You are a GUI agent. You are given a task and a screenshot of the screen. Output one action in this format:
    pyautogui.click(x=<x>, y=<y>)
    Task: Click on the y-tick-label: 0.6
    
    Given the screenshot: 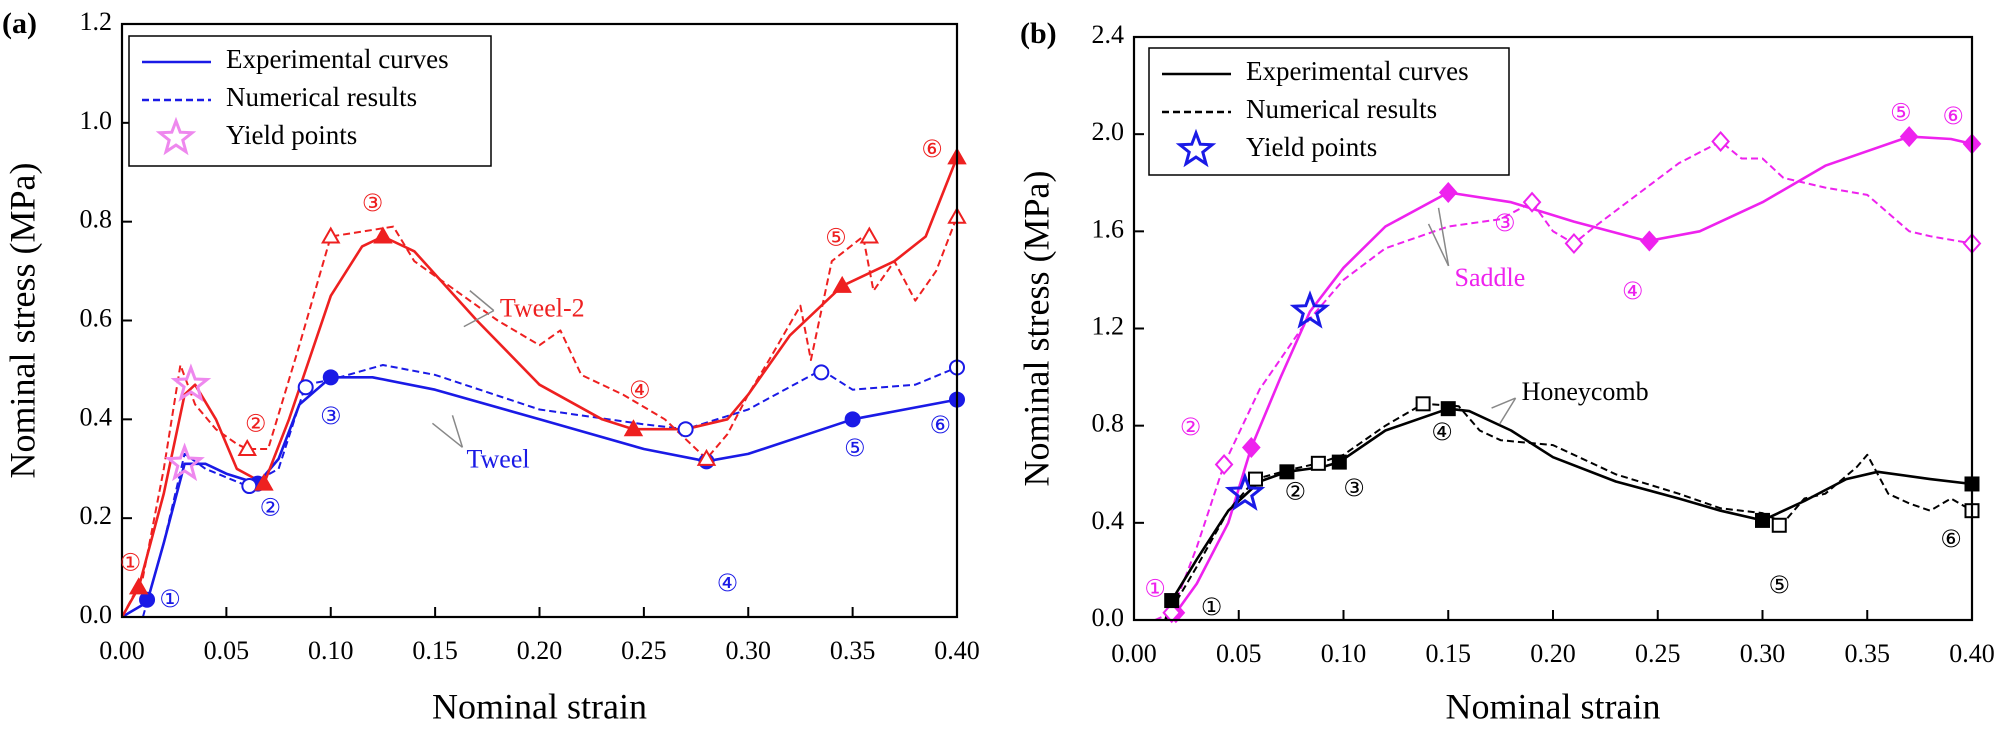 What is the action you would take?
    pyautogui.click(x=96, y=317)
    